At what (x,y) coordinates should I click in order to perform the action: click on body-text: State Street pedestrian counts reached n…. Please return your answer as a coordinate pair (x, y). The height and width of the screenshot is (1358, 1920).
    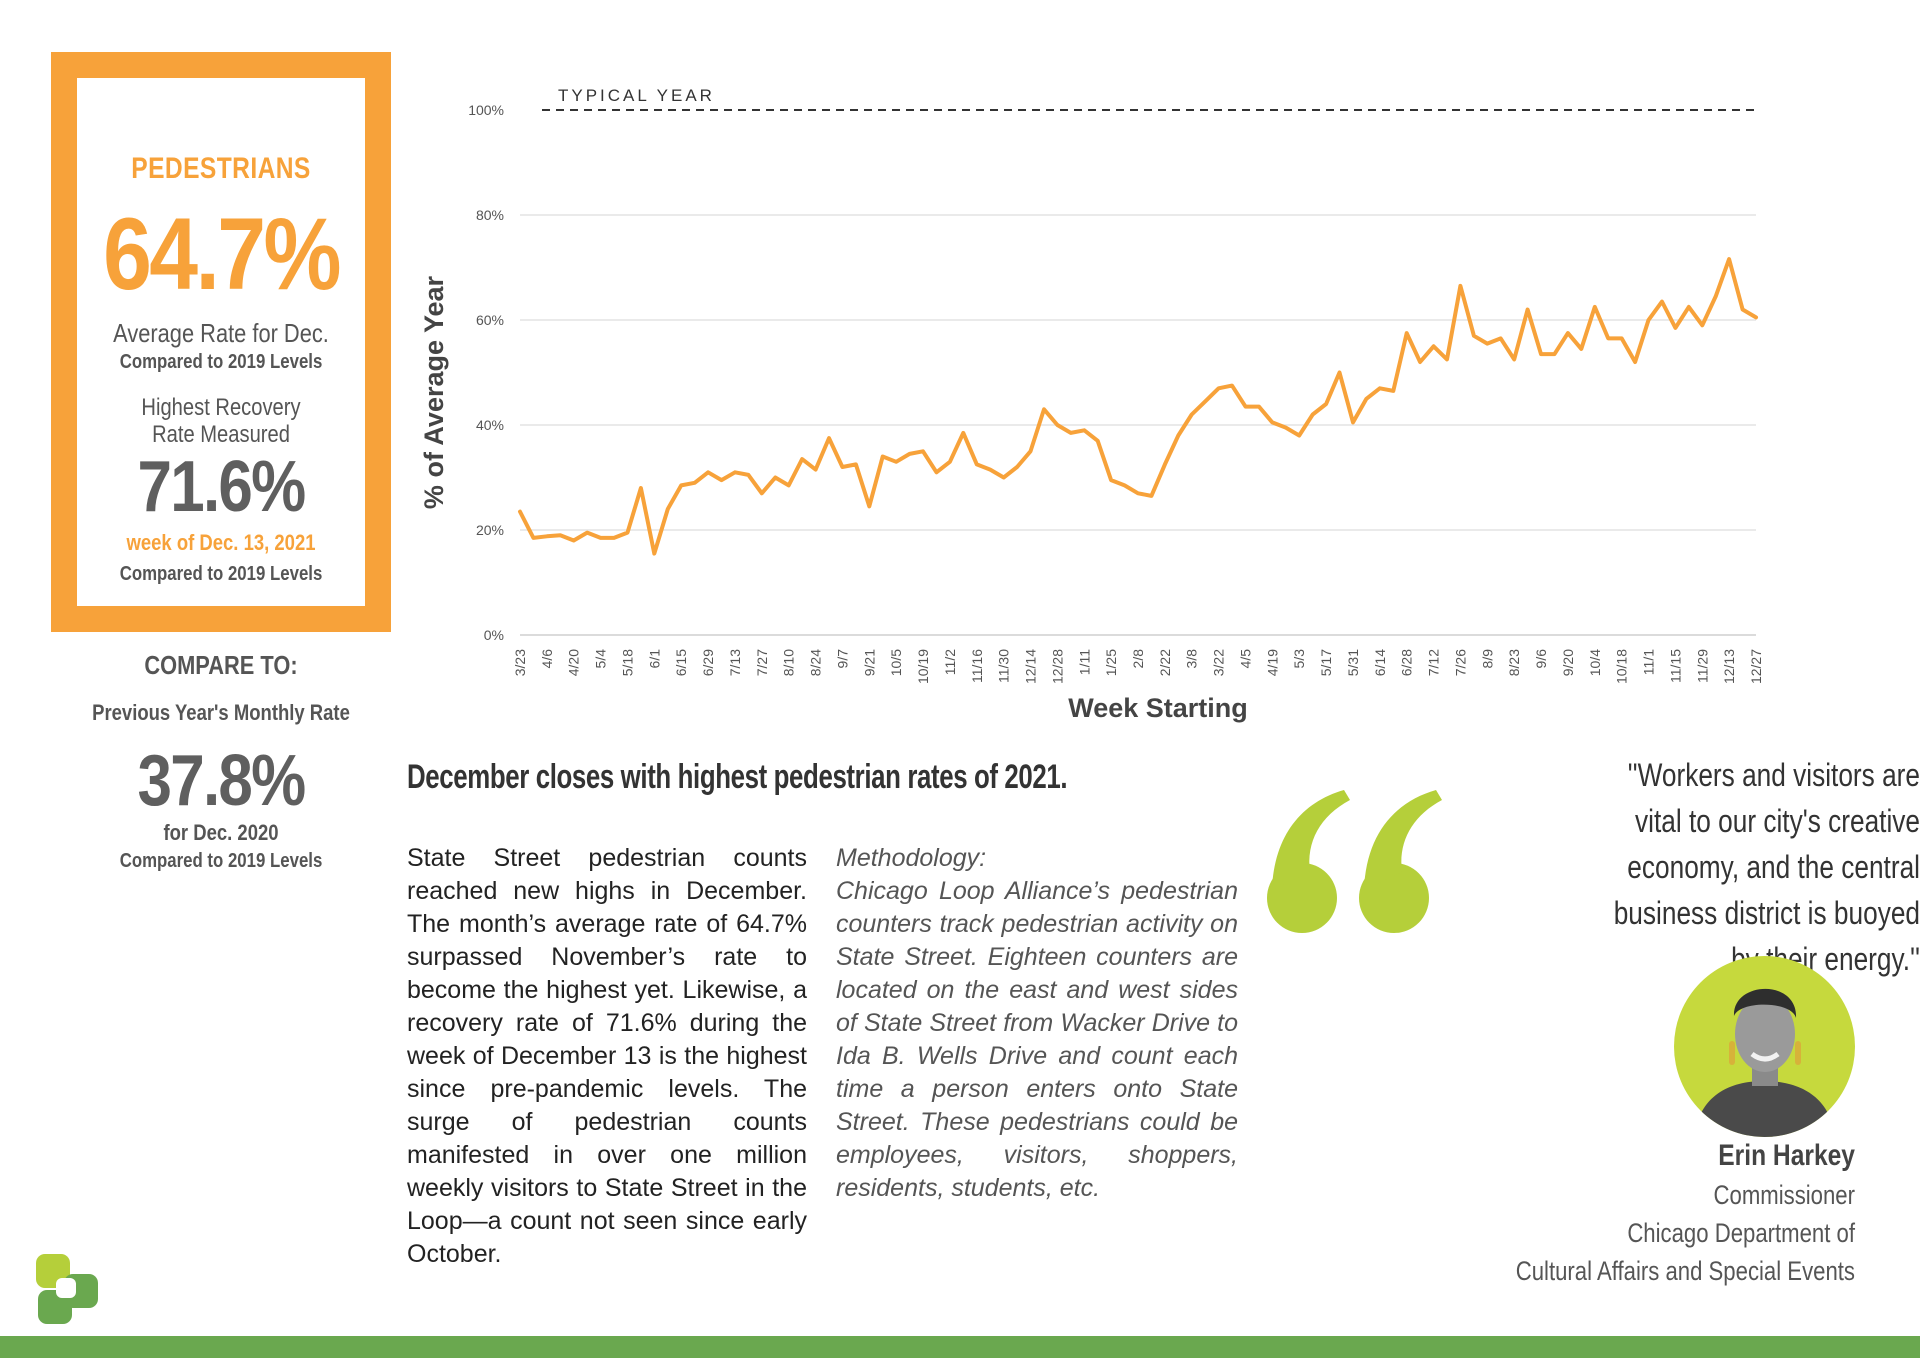
    Looking at the image, I should click on (607, 1056).